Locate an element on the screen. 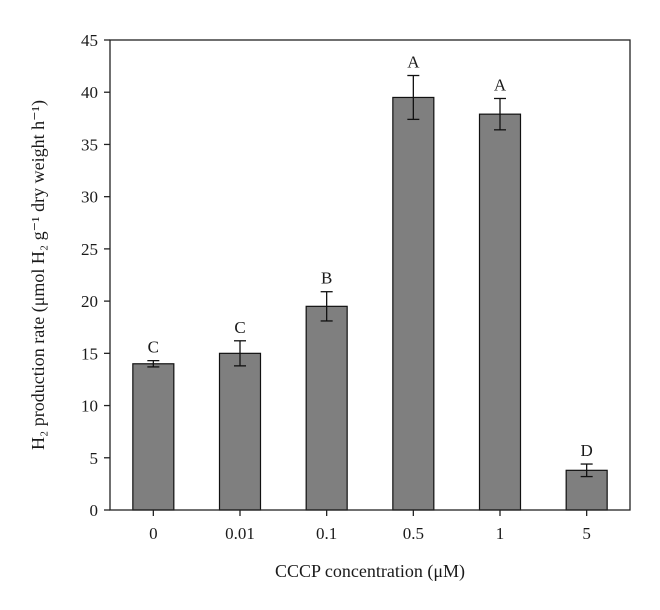 This screenshot has width=660, height=610. y-tick-label: 40 is located at coordinates (89, 92).